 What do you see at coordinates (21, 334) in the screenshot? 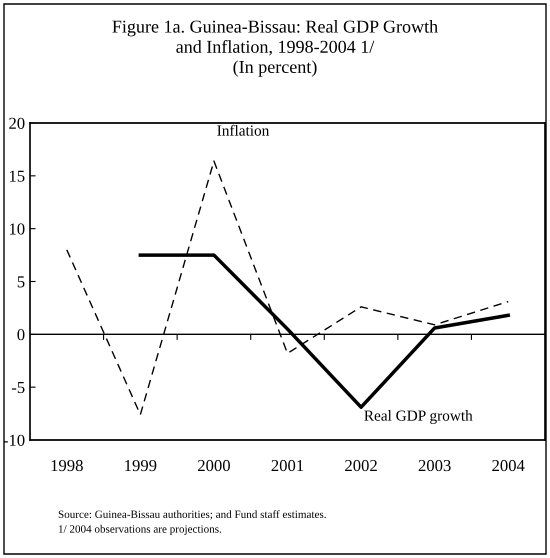
I see `y-tick-label: 0` at bounding box center [21, 334].